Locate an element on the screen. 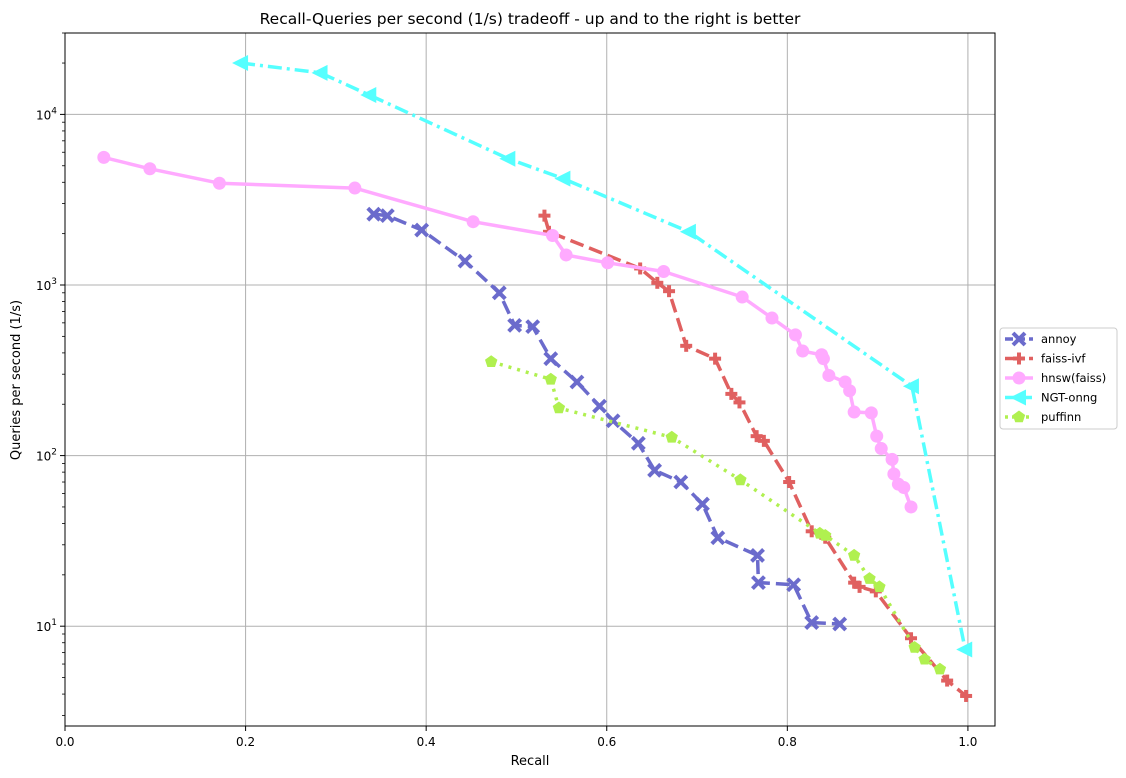 This screenshot has height=778, width=1126. legend-label: hnsw(faiss) is located at coordinates (1073, 378).